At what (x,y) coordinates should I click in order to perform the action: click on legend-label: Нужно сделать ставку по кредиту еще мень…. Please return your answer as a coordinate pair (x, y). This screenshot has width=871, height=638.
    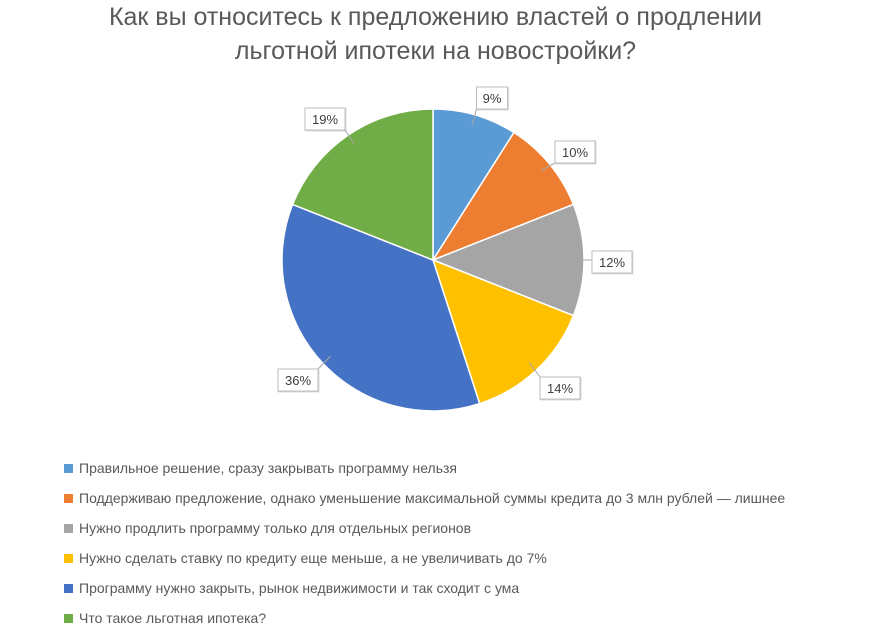
    Looking at the image, I should click on (313, 558).